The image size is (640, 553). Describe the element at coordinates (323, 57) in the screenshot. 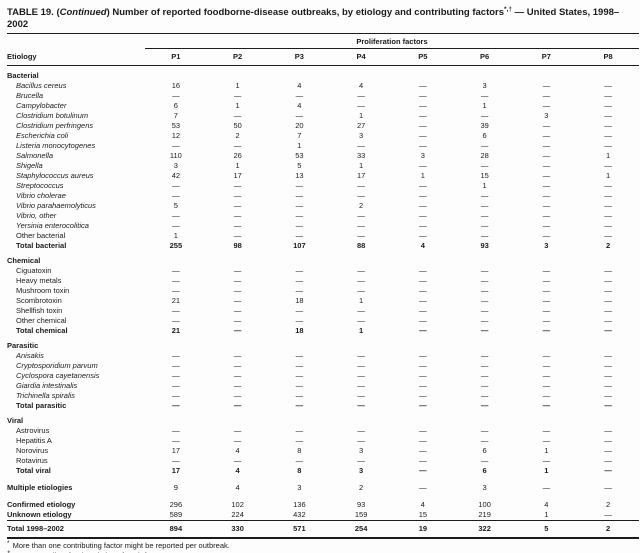

I see `column-header-row: Etiology P1 P2 P3 P4 P5 P6 P7 P8` at that location.